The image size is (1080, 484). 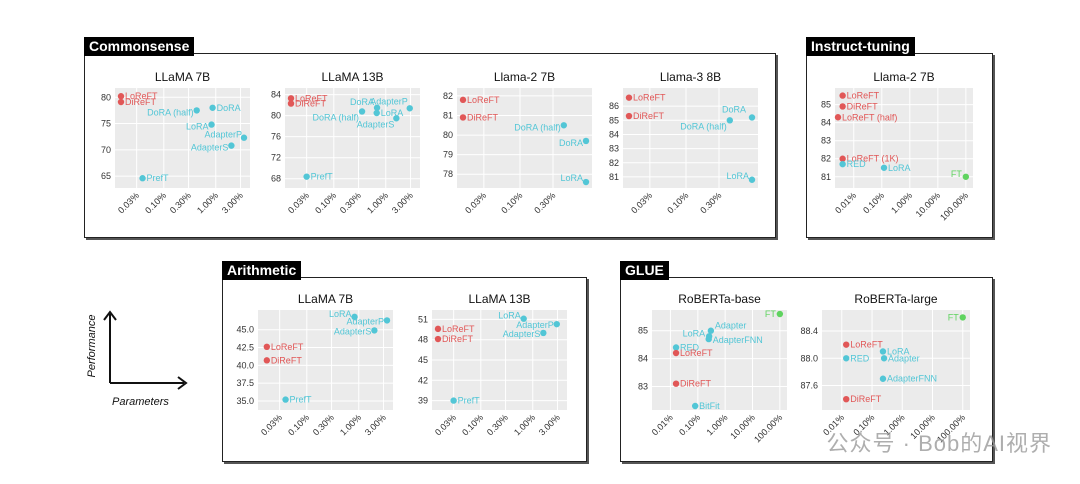 I want to click on plot-title-ar2: LLaMA 13B, so click(x=499, y=299).